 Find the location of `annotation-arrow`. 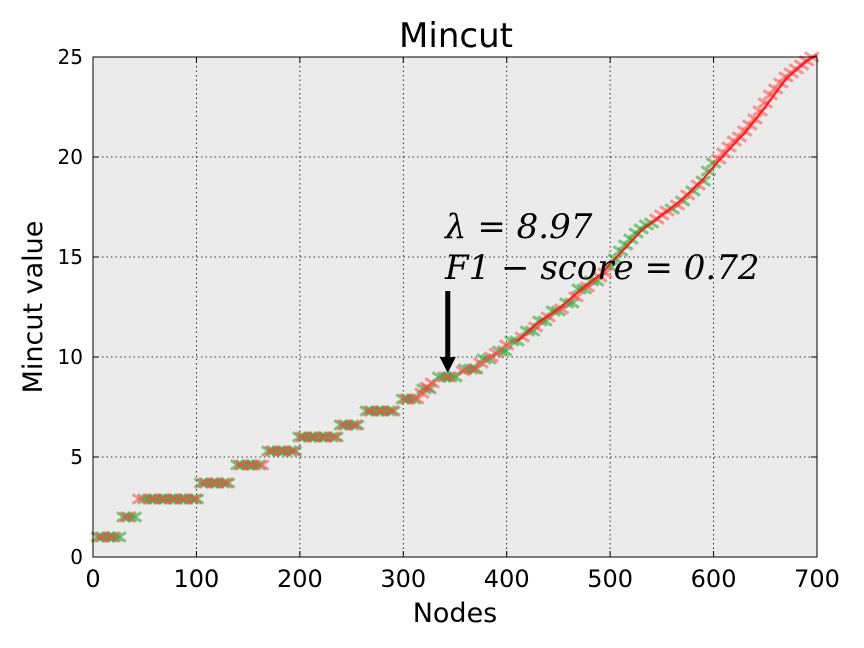

annotation-arrow is located at coordinates (447, 332).